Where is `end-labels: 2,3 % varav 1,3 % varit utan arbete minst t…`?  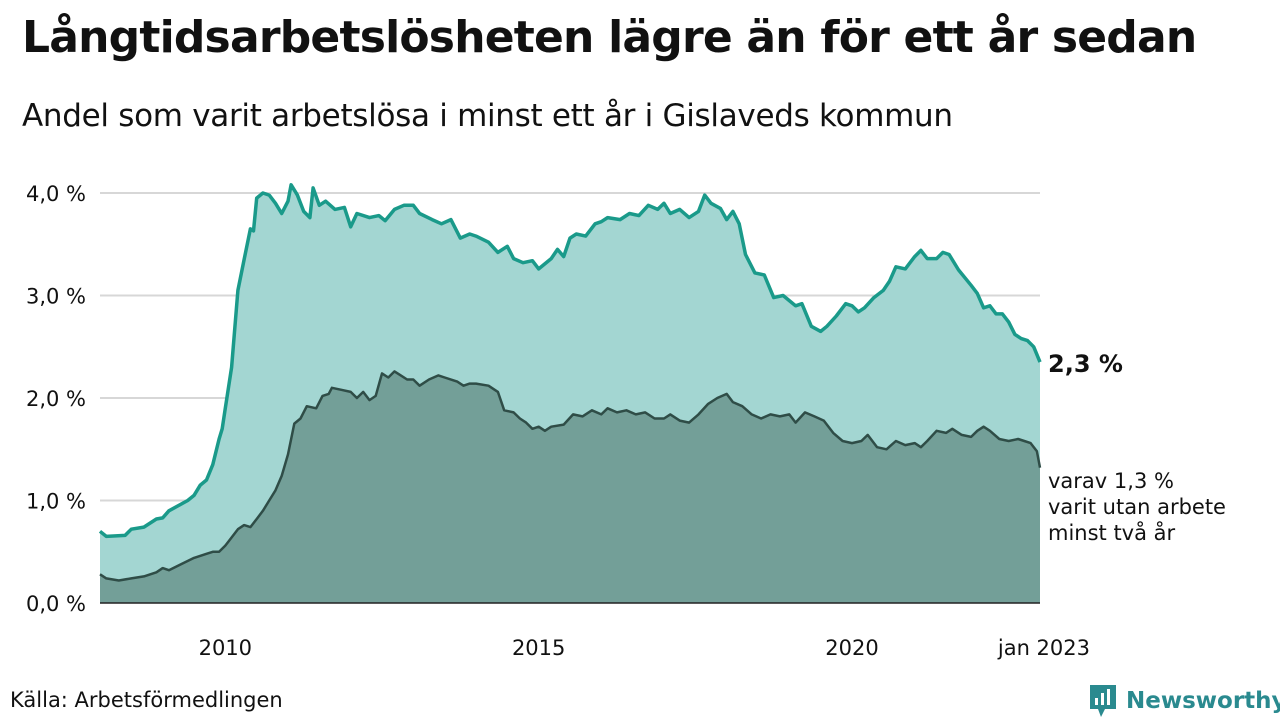 end-labels: 2,3 % varav 1,3 % varit utan arbete minst t… is located at coordinates (1137, 447).